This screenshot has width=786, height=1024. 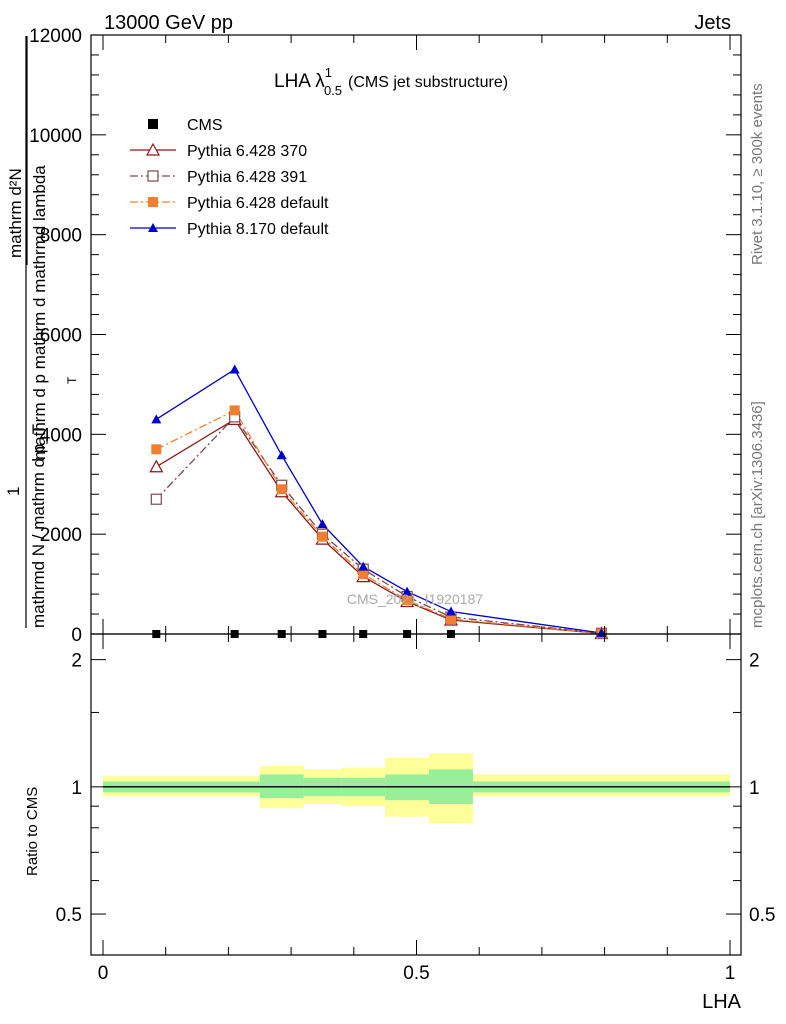 I want to click on ylabel-num: 1, so click(x=13, y=491).